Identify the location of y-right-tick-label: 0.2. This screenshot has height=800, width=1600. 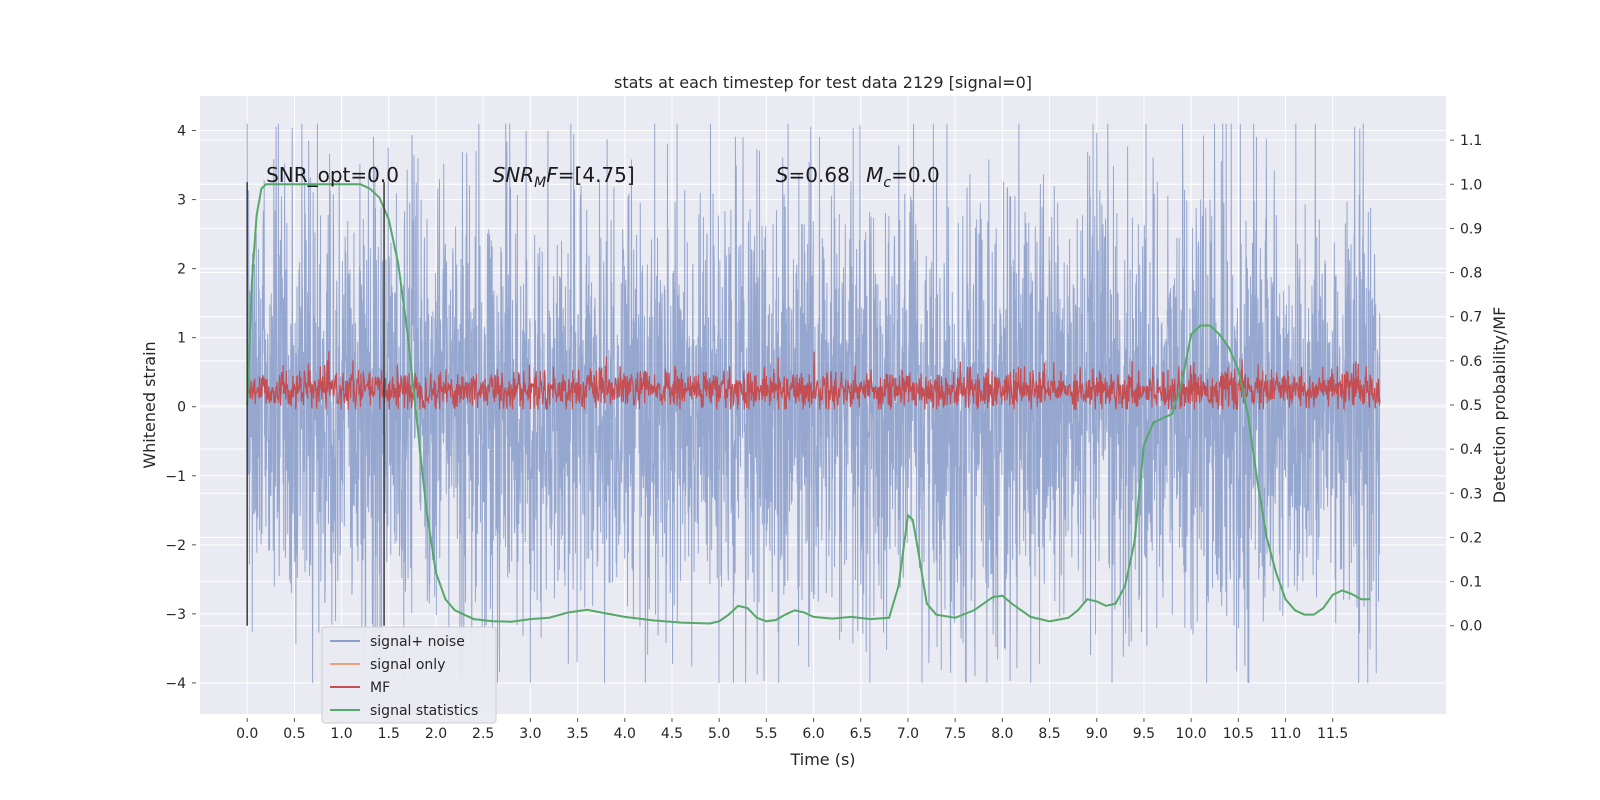
(1471, 538).